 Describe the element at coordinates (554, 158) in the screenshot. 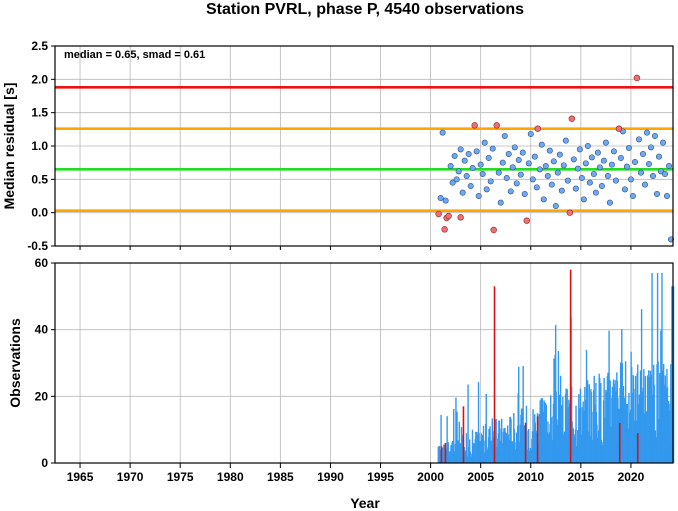

I see `residual-points` at that location.